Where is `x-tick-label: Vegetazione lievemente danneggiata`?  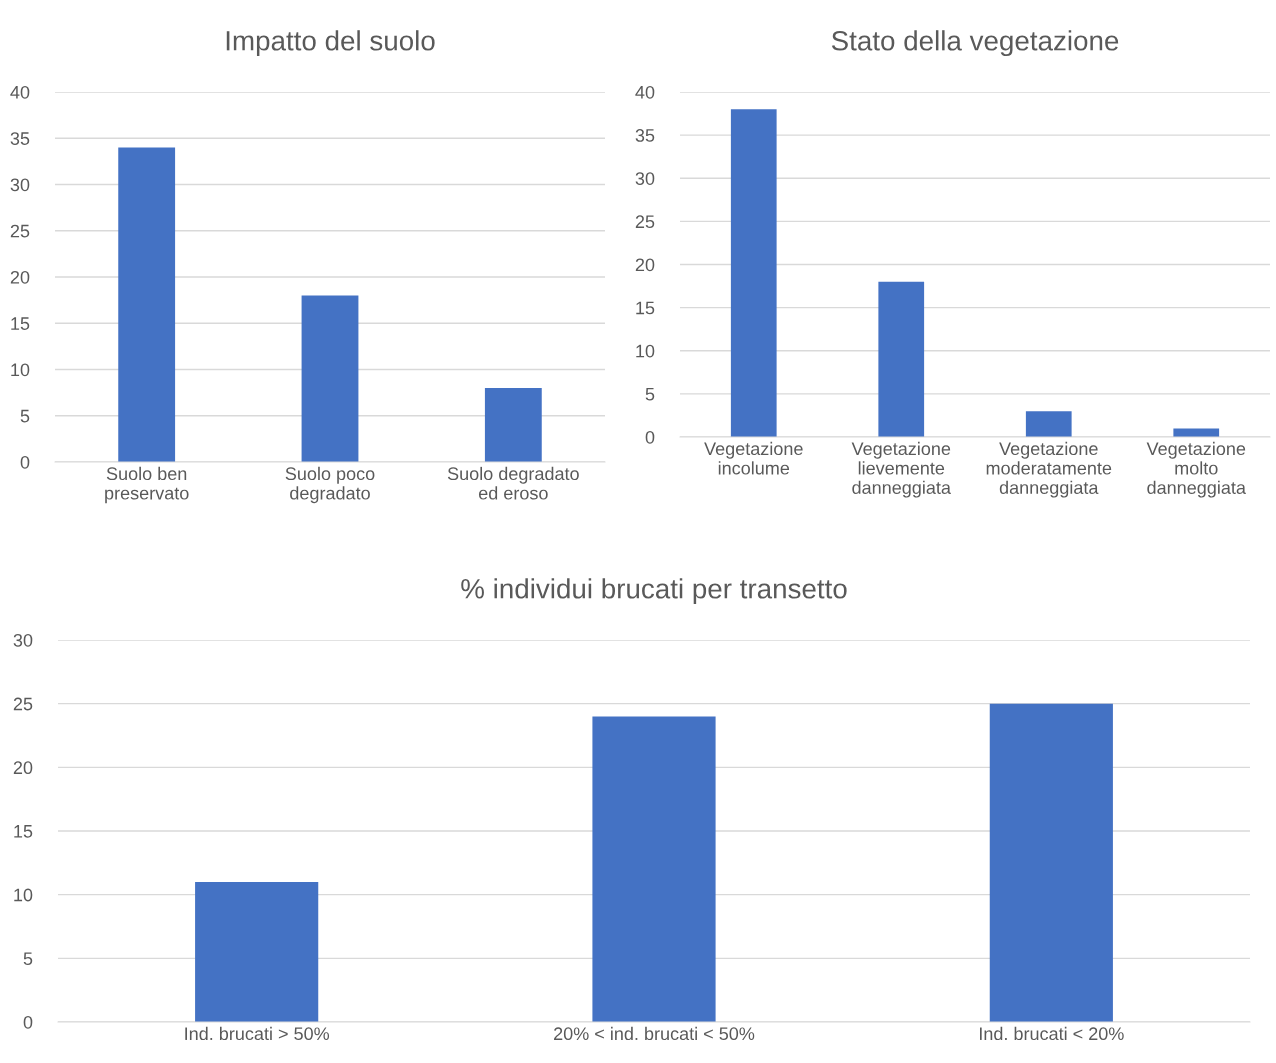 x-tick-label: Vegetazione lievemente danneggiata is located at coordinates (901, 469).